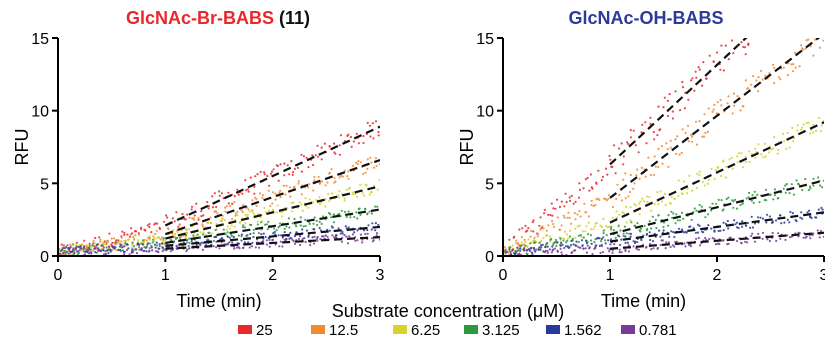 The height and width of the screenshot is (340, 825). What do you see at coordinates (489, 184) in the screenshot?
I see `y-tick-label: 5` at bounding box center [489, 184].